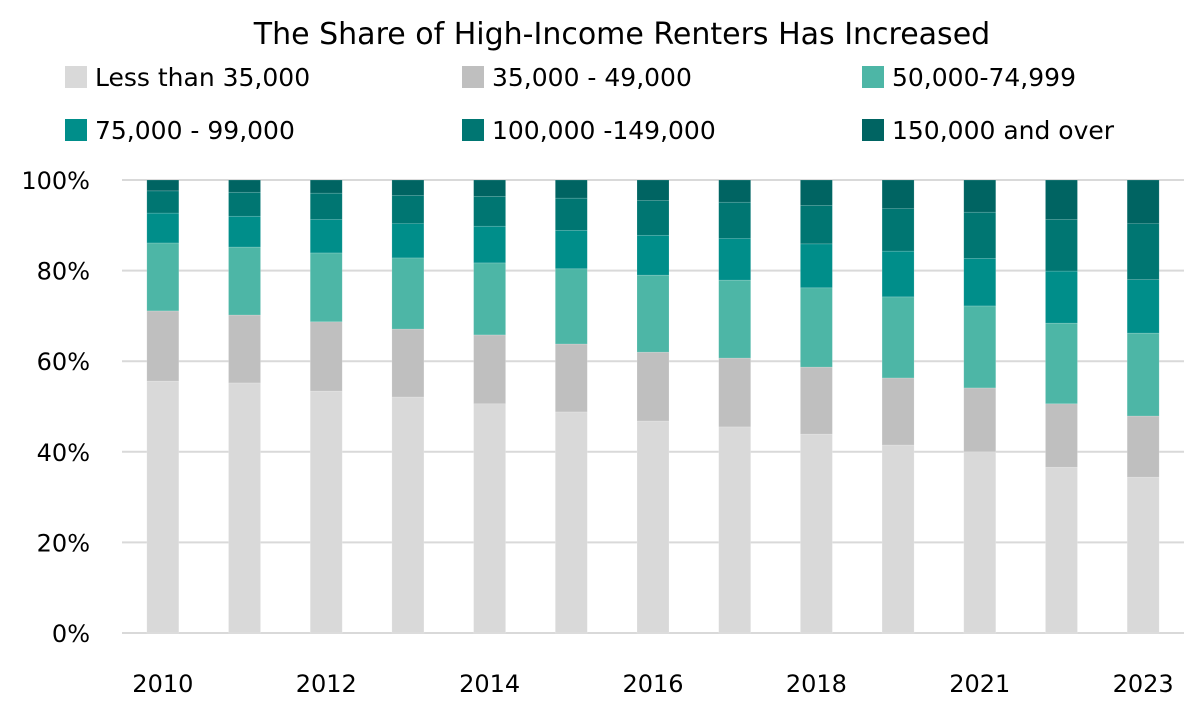 Image resolution: width=1202 pixels, height=707 pixels. I want to click on x-tick-label: 2023, so click(1143, 684).